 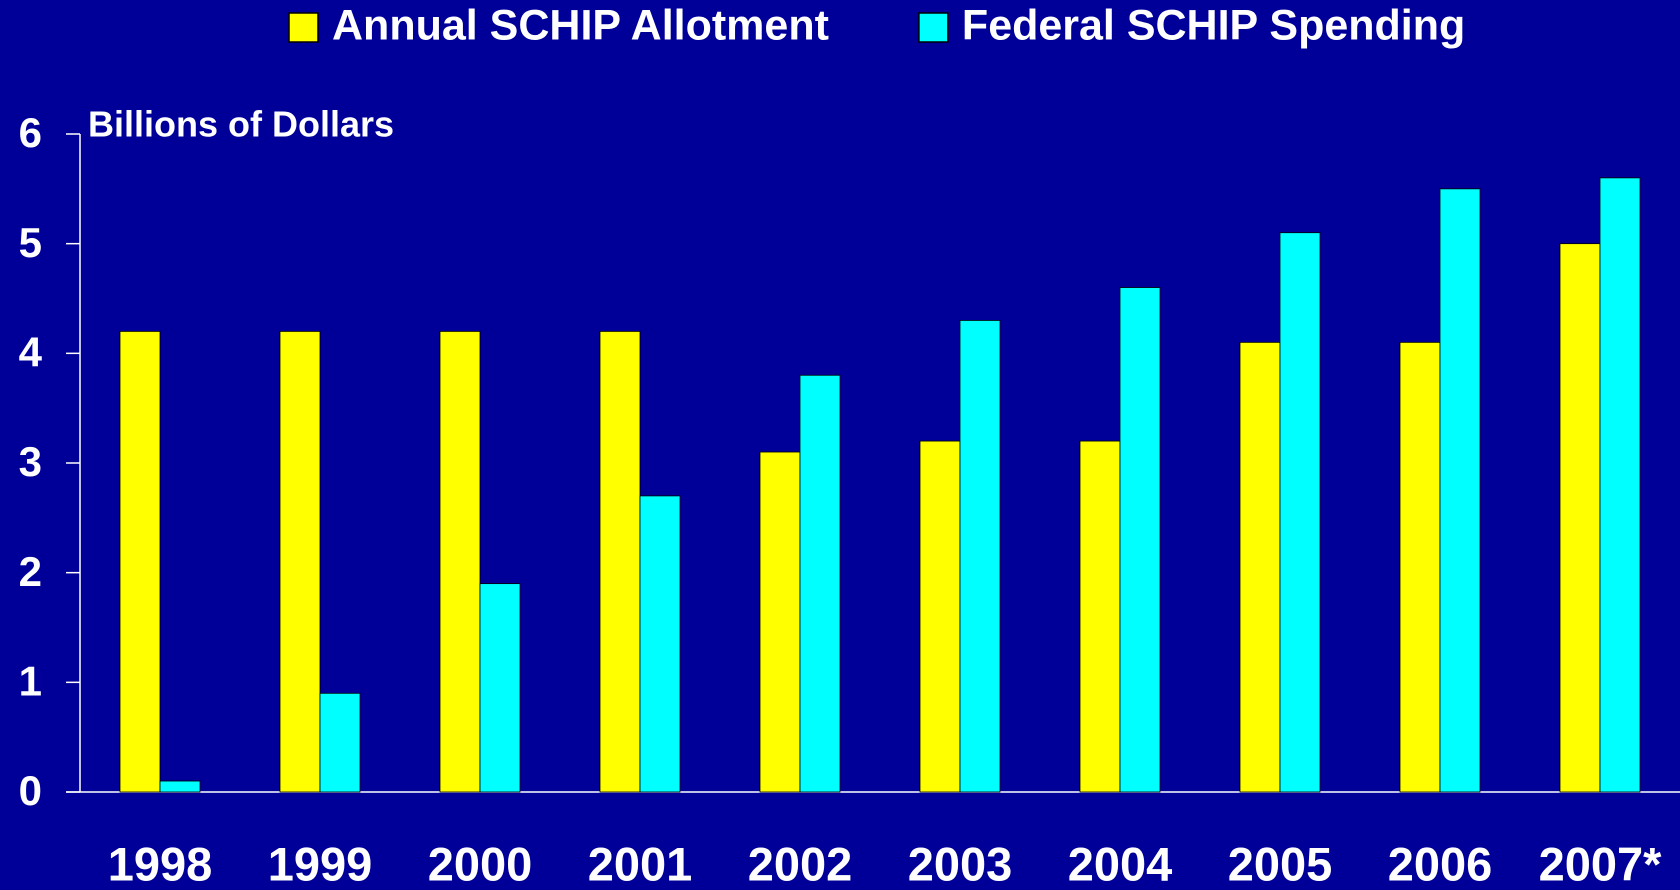 What do you see at coordinates (1120, 863) in the screenshot?
I see `x-tick-label: 2004` at bounding box center [1120, 863].